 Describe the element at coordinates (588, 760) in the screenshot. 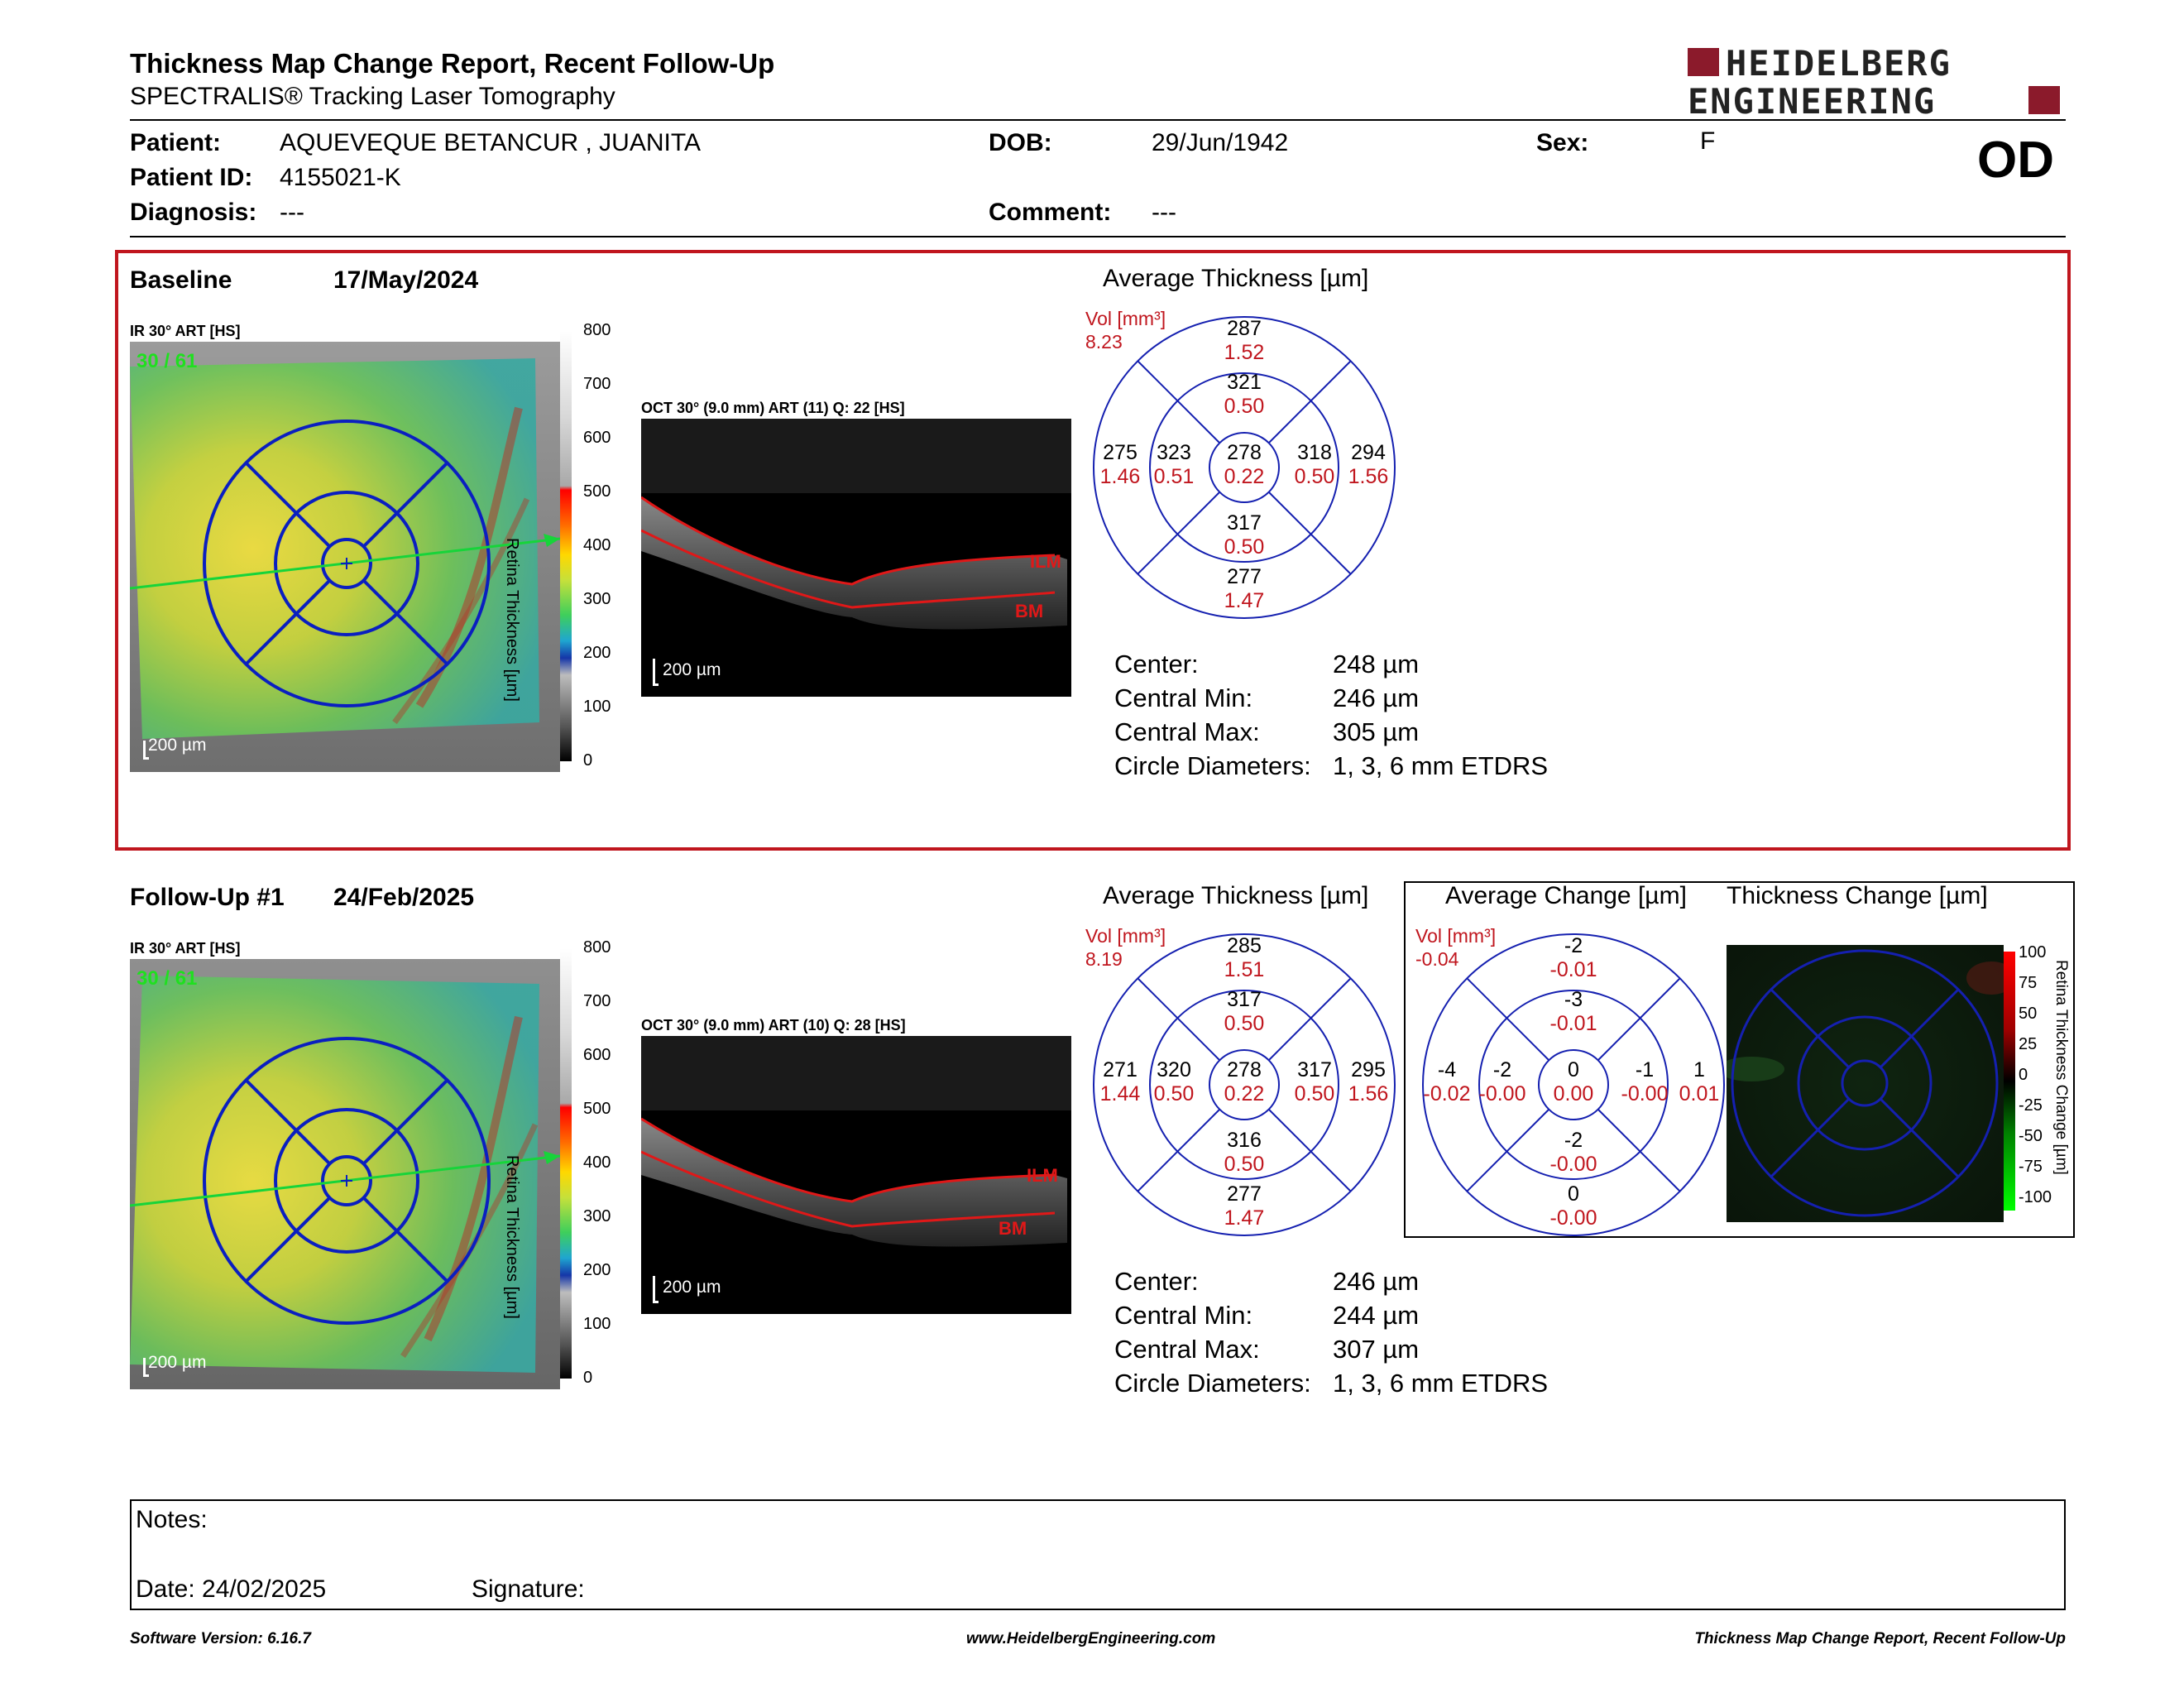

I see `cbar-tick: 0` at that location.